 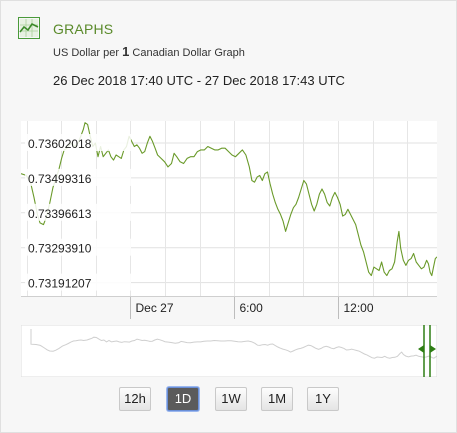 I want to click on subtitle-amount: 1, so click(x=126, y=51).